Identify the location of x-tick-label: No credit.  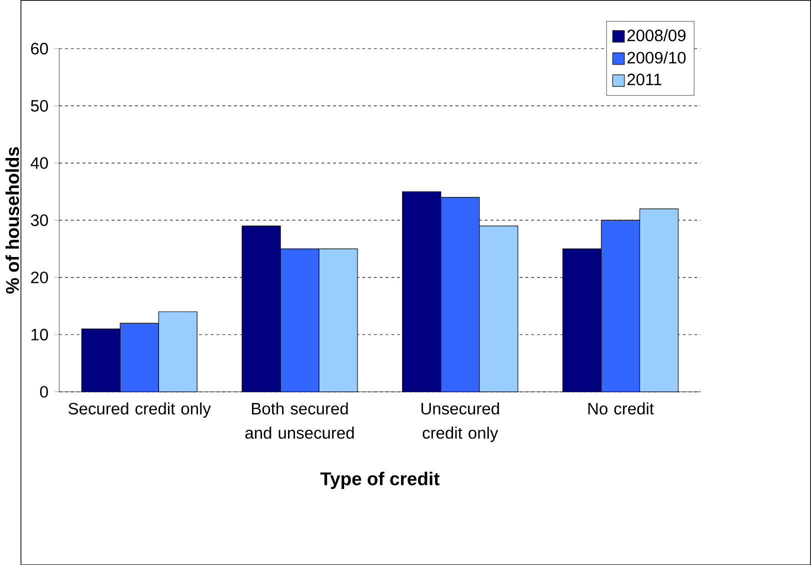
(621, 408).